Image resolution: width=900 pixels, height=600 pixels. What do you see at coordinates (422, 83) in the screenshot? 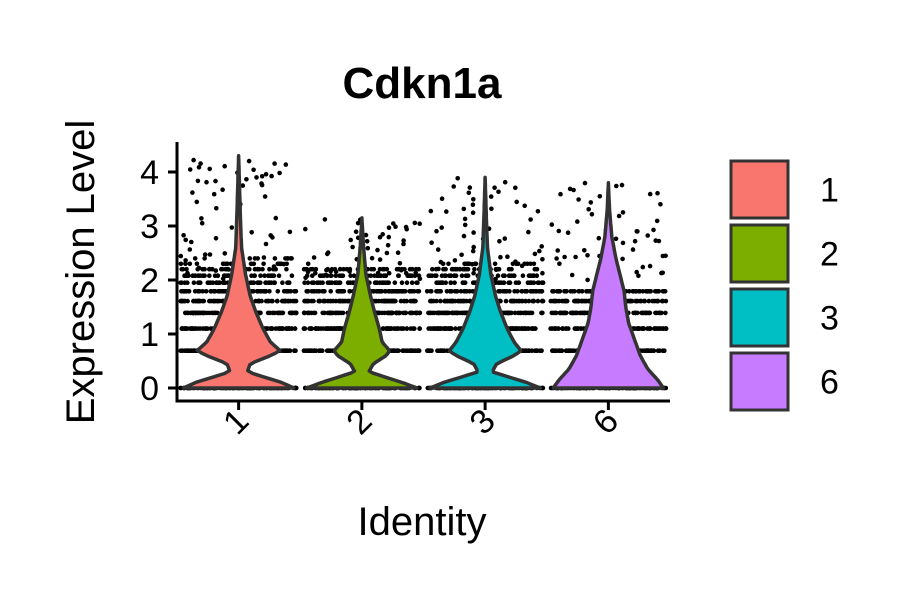
I see `chart-title: Cdkn1a` at bounding box center [422, 83].